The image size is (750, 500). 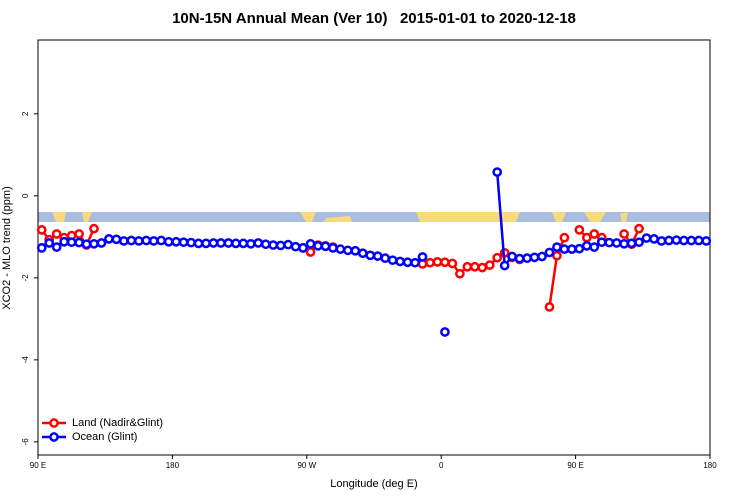 I want to click on y-tick-label: -2, so click(x=25, y=278).